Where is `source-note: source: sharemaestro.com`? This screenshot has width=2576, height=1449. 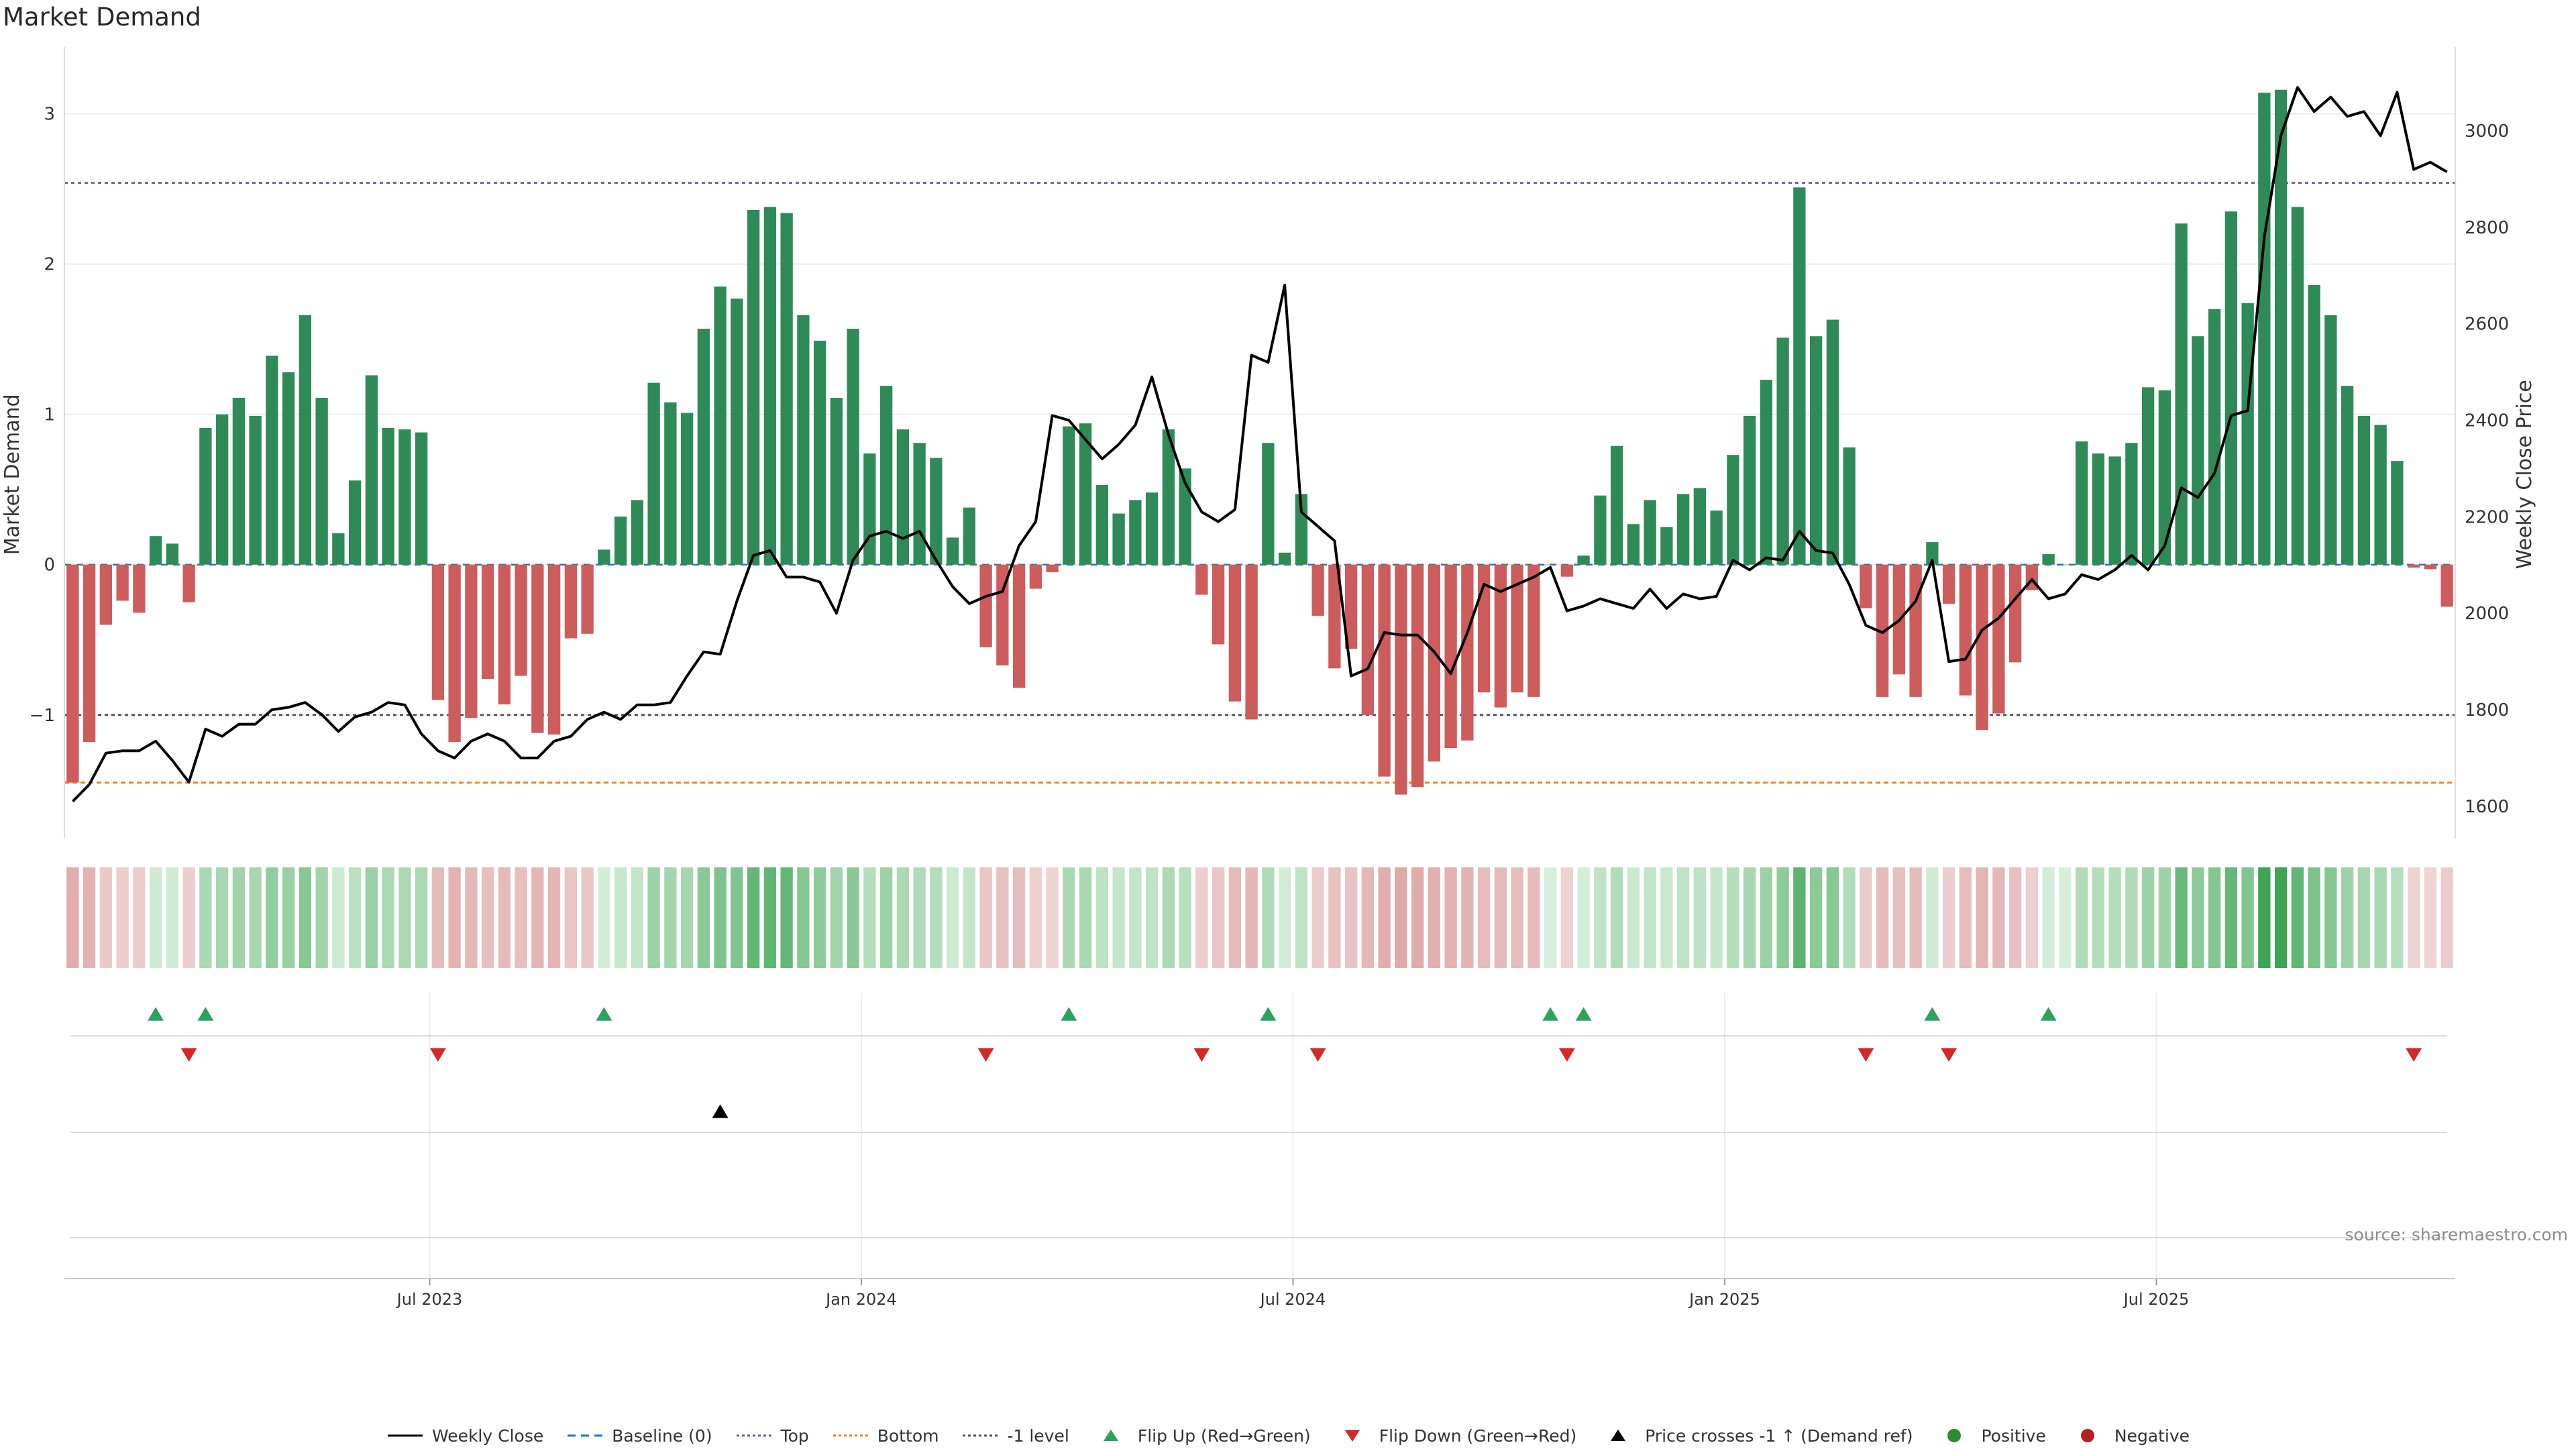 source-note: source: sharemaestro.com is located at coordinates (2457, 1234).